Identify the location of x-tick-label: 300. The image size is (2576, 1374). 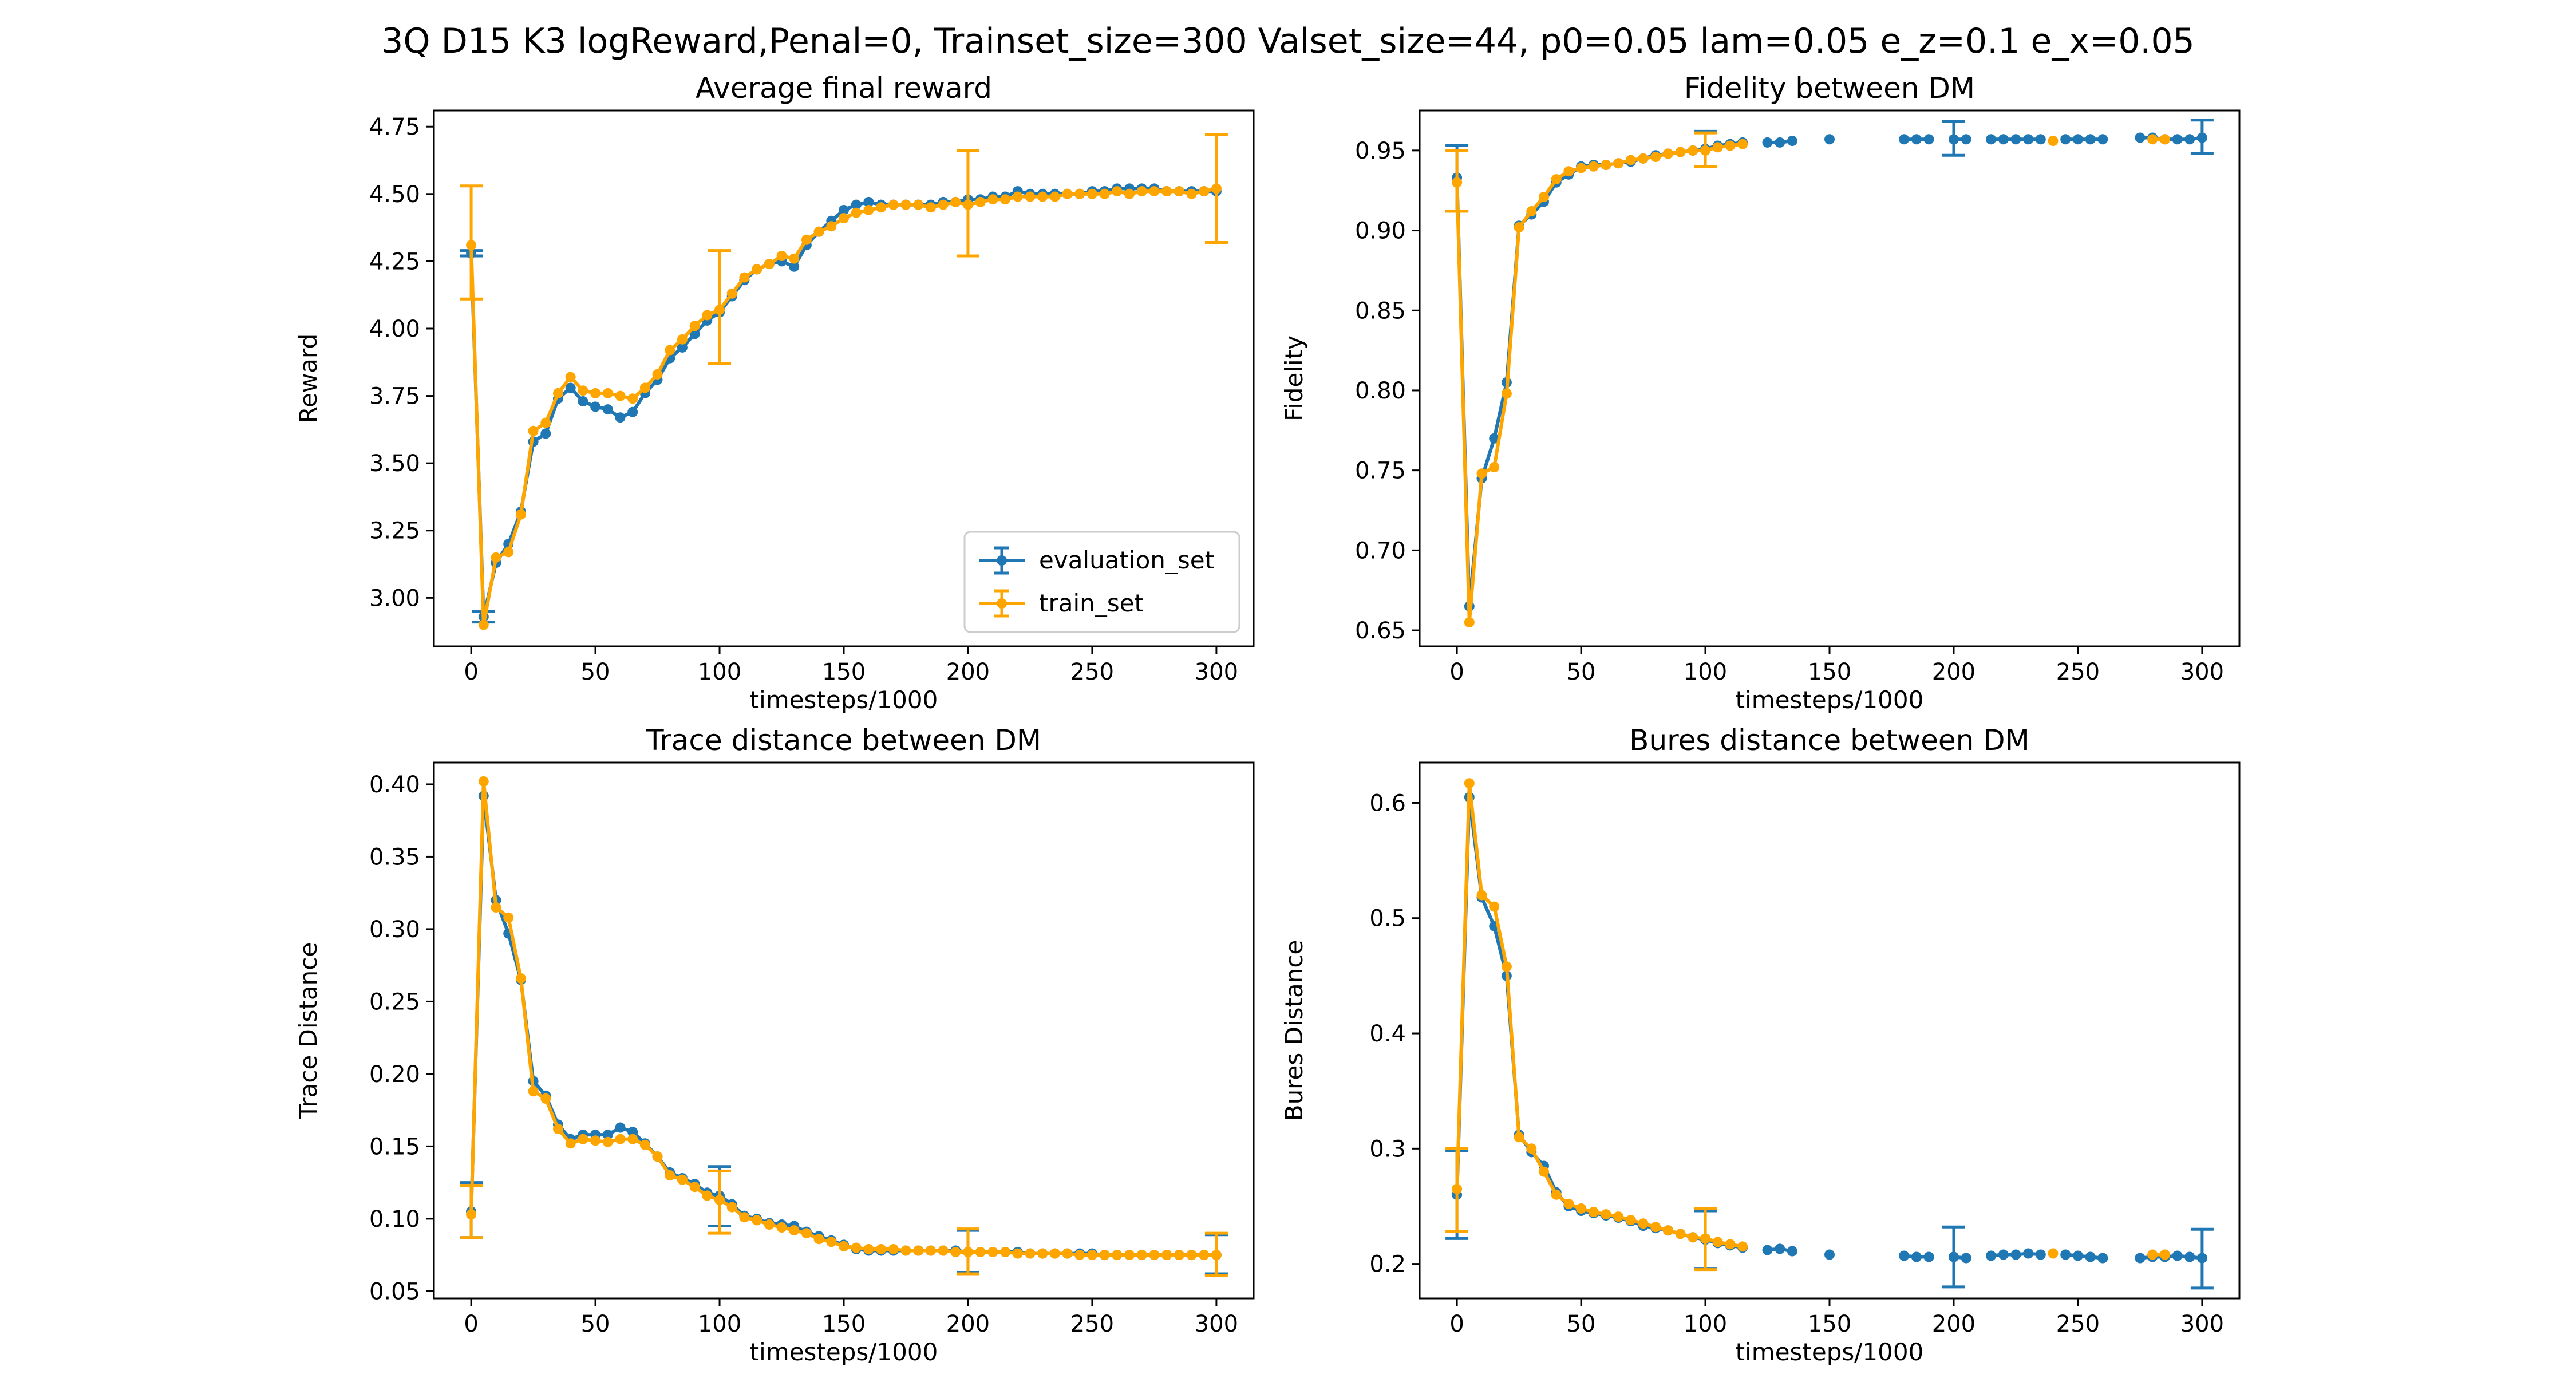
(1216, 1324).